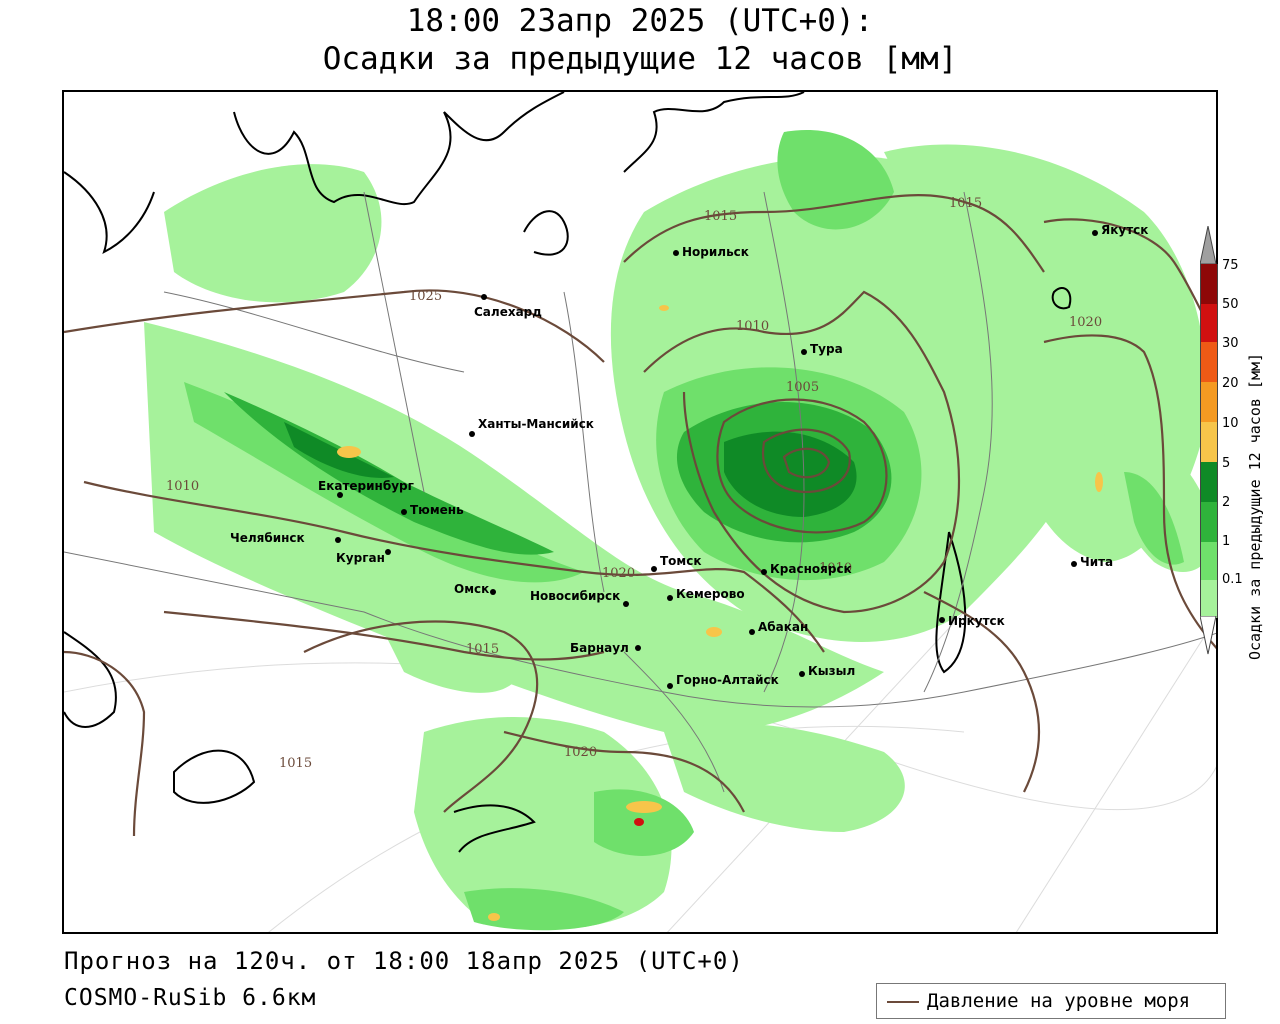 The height and width of the screenshot is (1024, 1280). Describe the element at coordinates (976, 621) in the screenshot. I see `city-label: Иркутск` at that location.